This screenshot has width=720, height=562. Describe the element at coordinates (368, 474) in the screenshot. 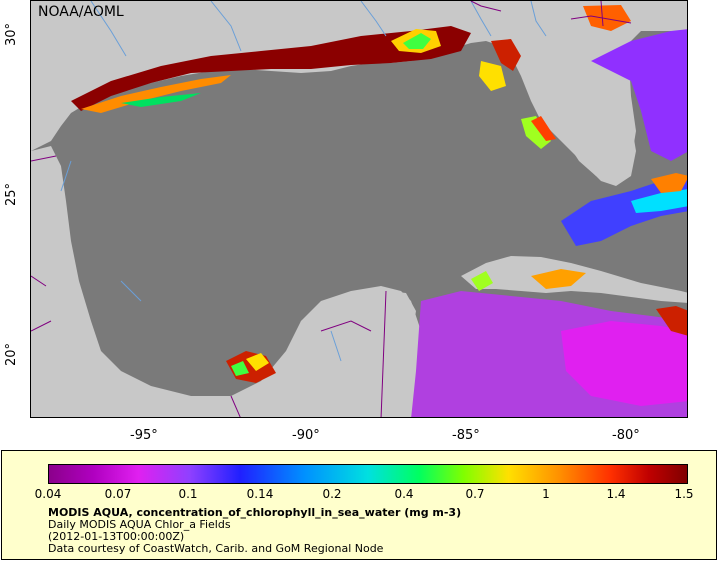

I see `colorbar` at that location.